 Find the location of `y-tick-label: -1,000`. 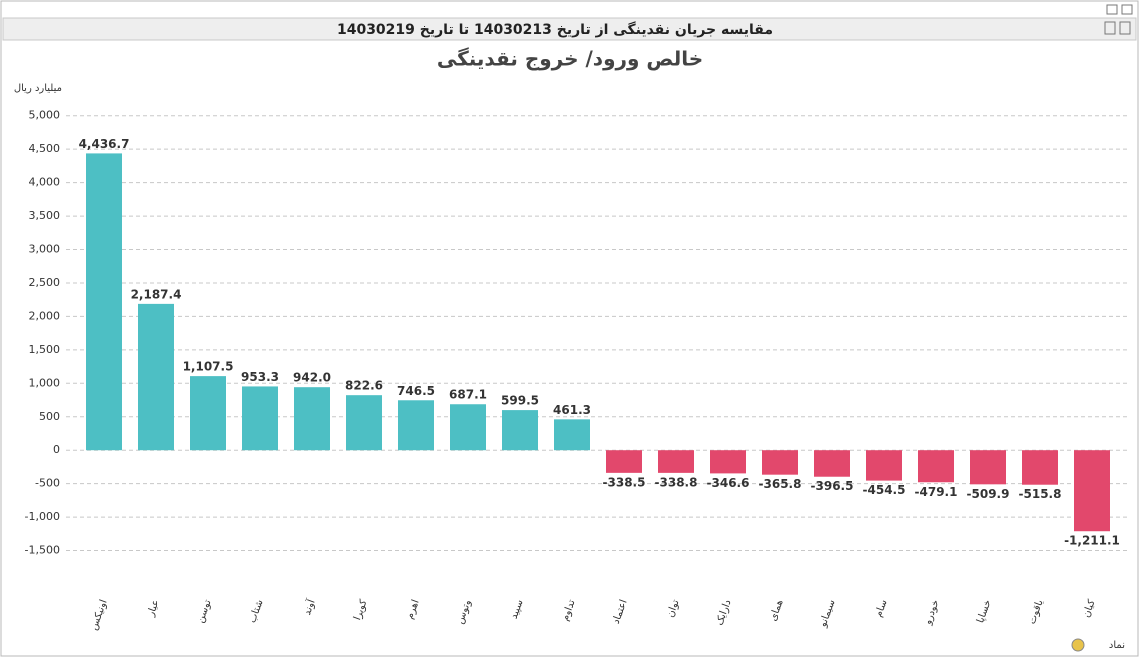

y-tick-label: -1,000 is located at coordinates (42, 516).